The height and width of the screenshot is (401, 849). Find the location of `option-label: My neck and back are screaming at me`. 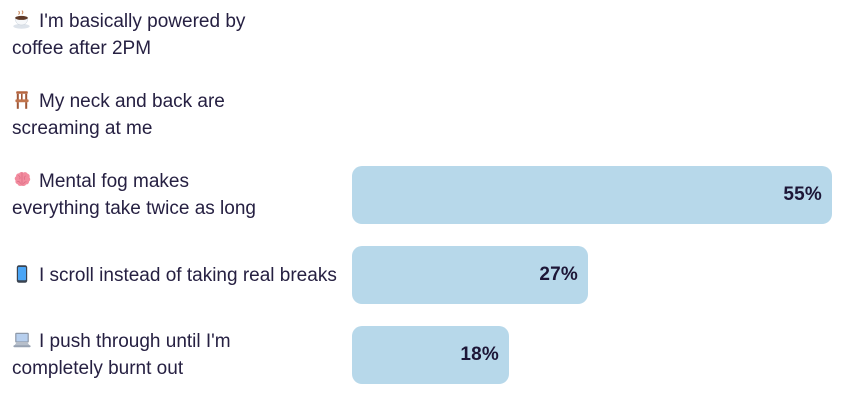

option-label: My neck and back are screaming at me is located at coordinates (176, 115).